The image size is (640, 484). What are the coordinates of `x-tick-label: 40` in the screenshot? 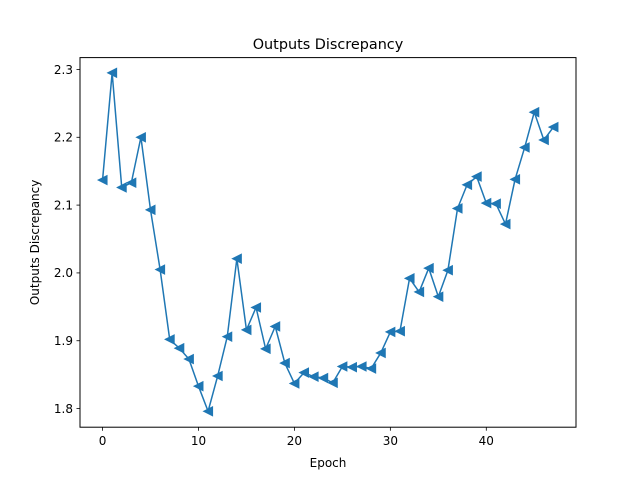 It's located at (486, 441).